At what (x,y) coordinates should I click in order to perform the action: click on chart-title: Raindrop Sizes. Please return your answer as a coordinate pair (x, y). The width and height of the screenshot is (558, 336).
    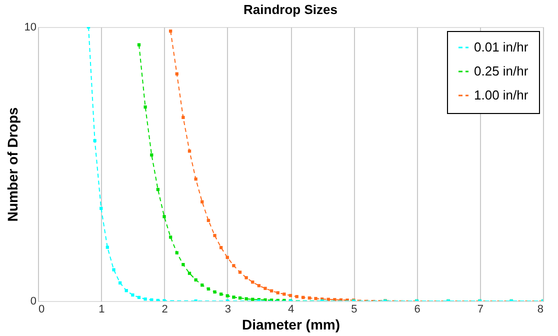
    Looking at the image, I should click on (291, 9).